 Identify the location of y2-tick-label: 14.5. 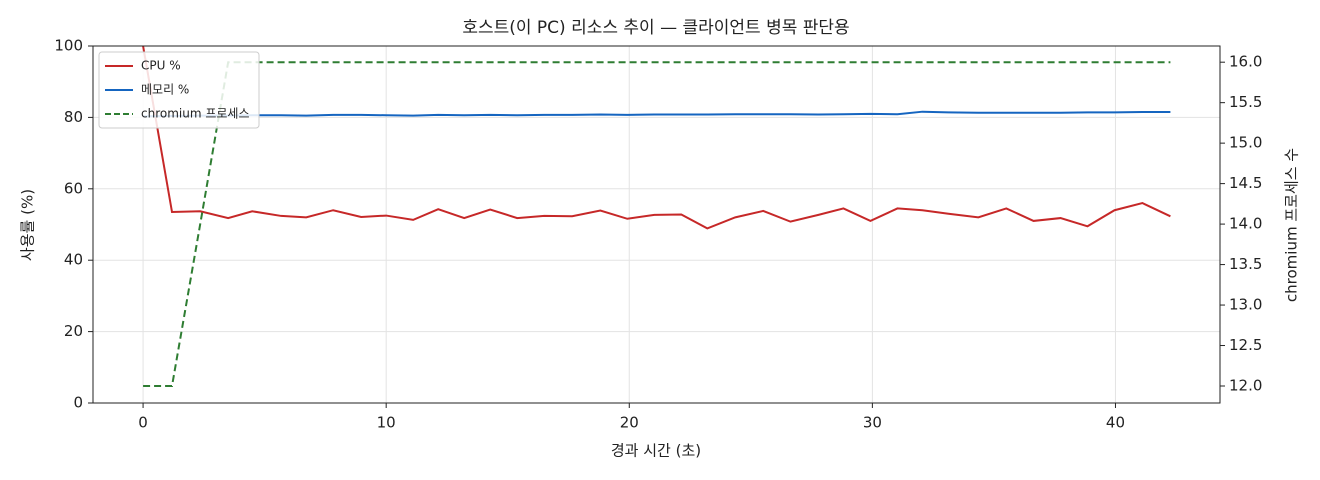
(1245, 183).